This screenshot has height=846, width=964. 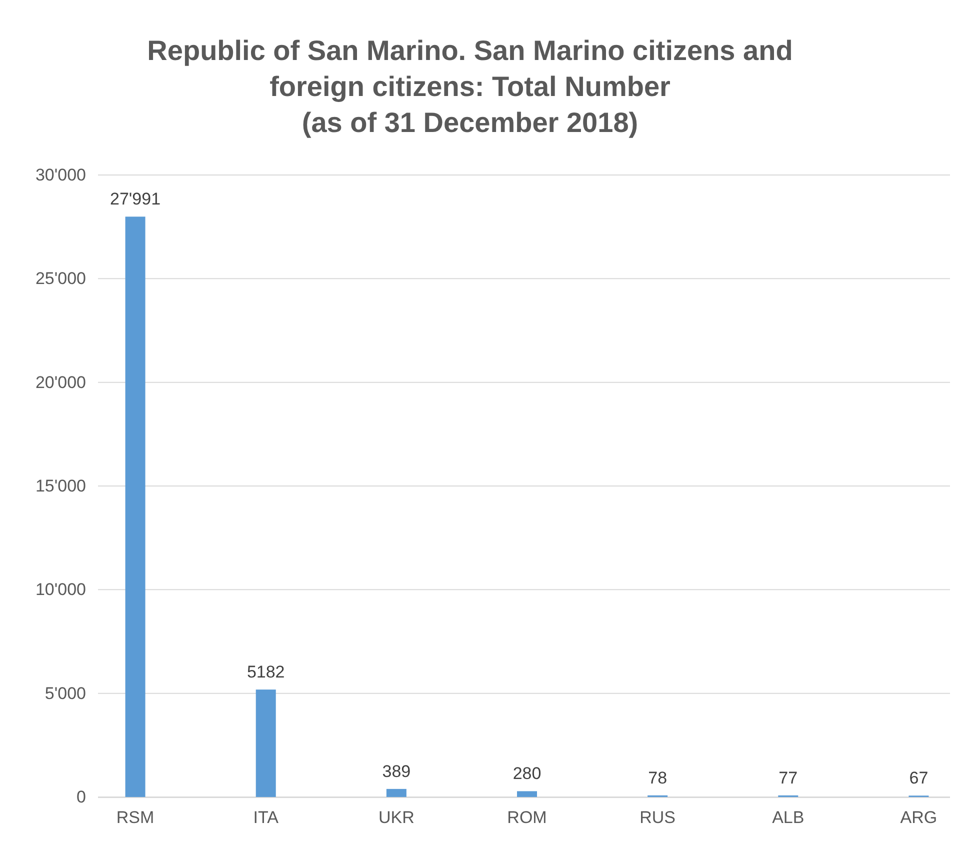 I want to click on x-tick-label: ALB, so click(x=788, y=818).